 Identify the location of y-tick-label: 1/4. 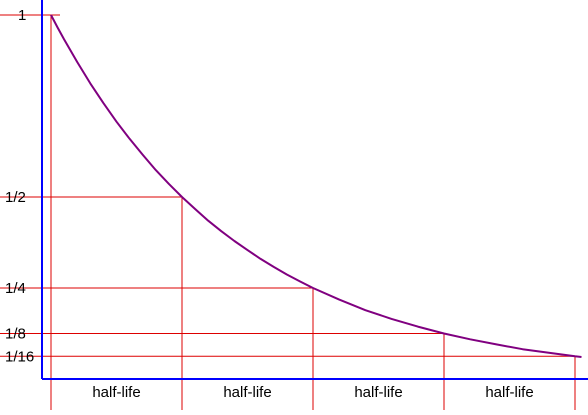
(15, 288).